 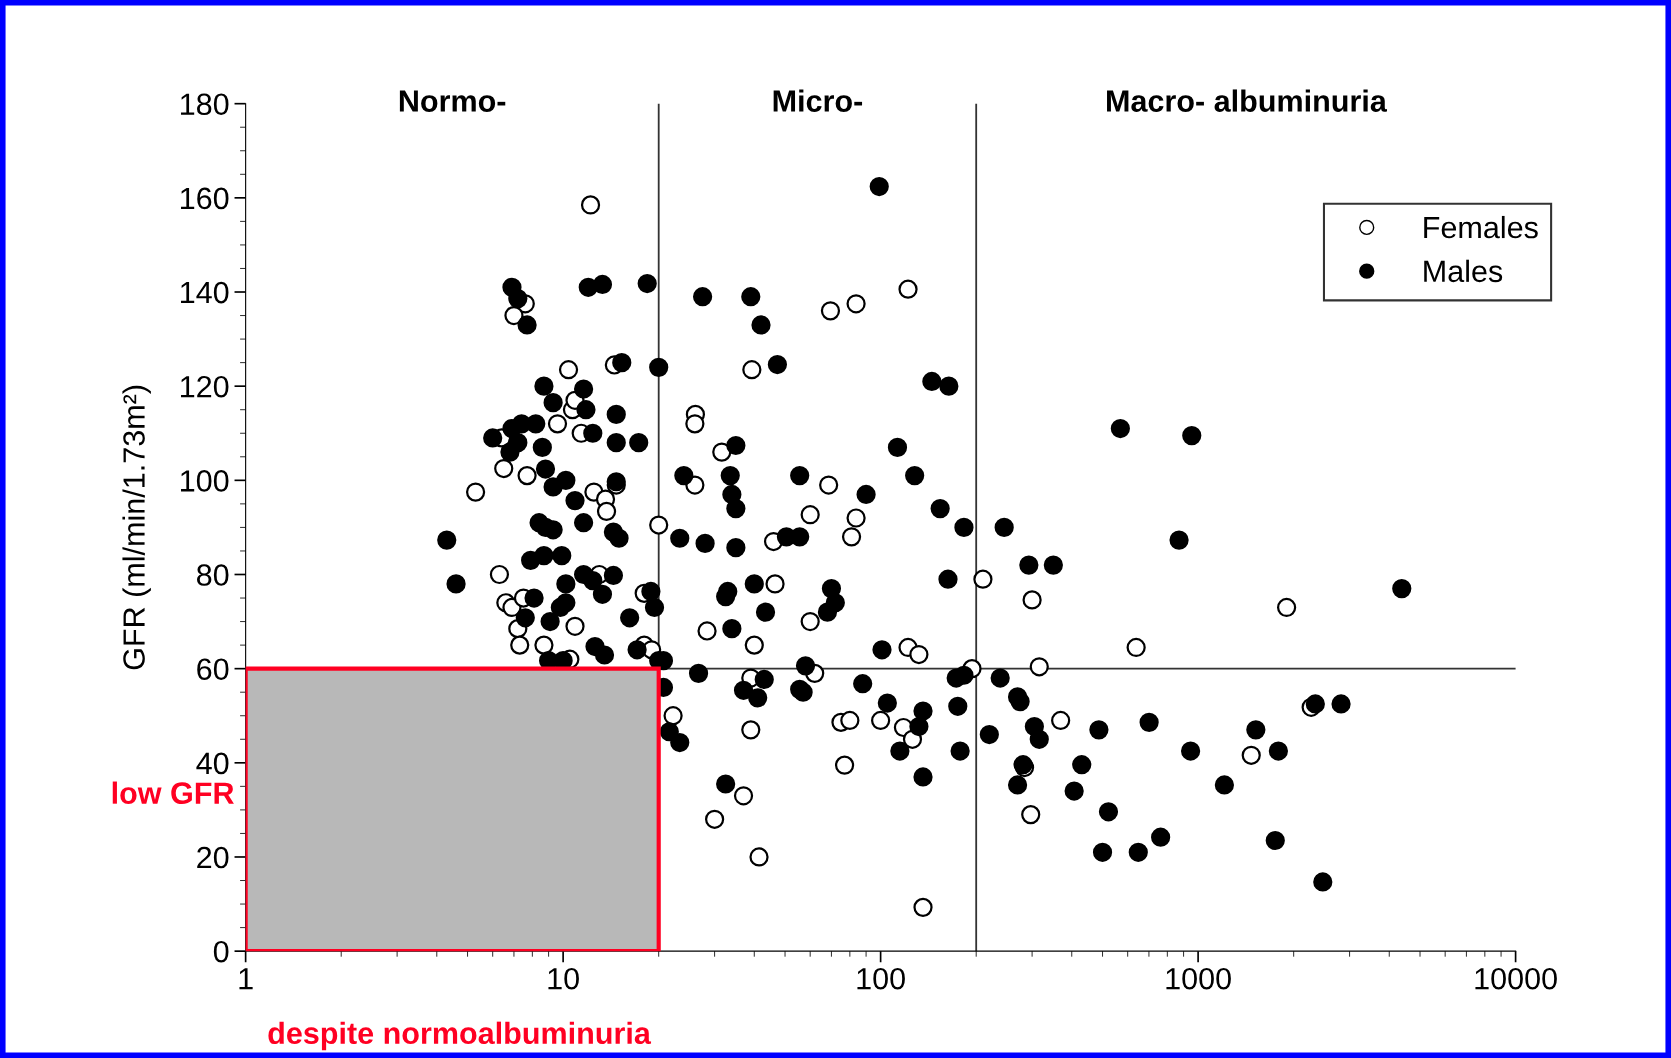 I want to click on x-tick-label: 1000, so click(x=1198, y=978).